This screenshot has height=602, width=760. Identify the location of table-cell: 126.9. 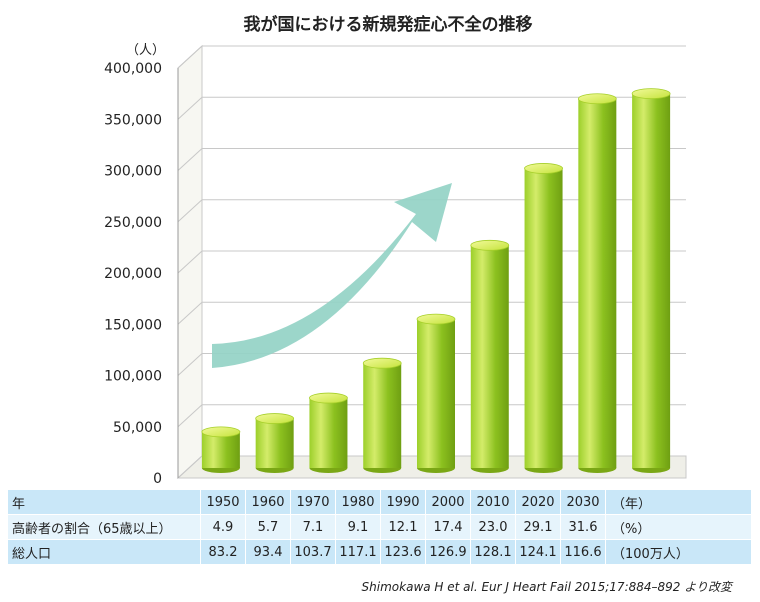
(448, 552).